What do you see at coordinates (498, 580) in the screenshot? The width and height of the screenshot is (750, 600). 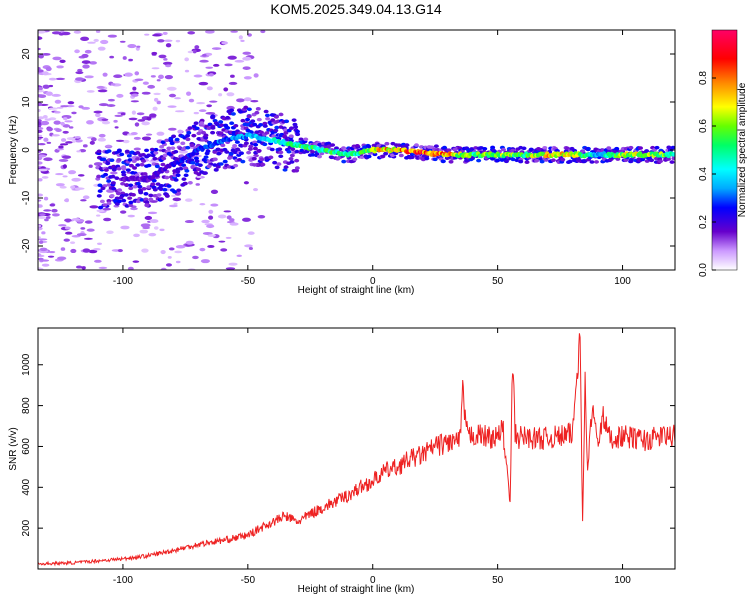 I see `snr-xtick-label: 50` at bounding box center [498, 580].